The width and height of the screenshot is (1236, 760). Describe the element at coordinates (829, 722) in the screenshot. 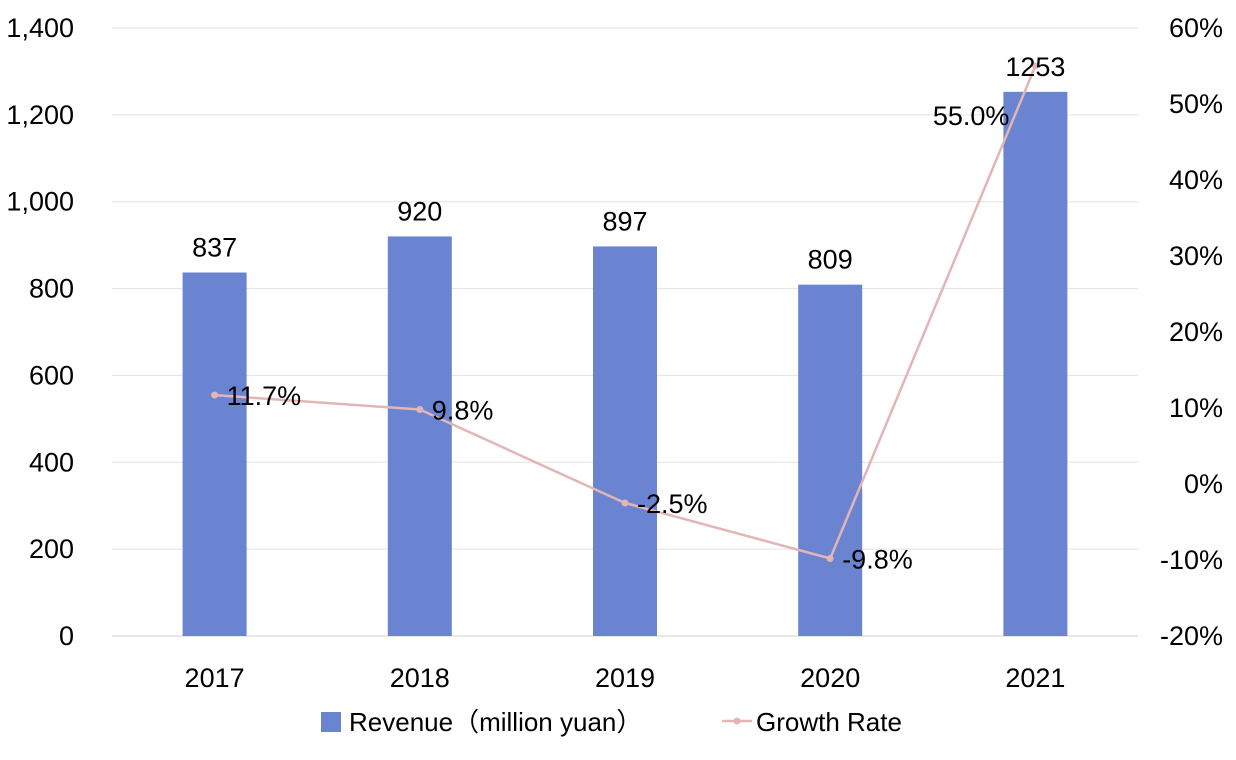

I see `legend-growth-rate-label: Growth Rate` at that location.